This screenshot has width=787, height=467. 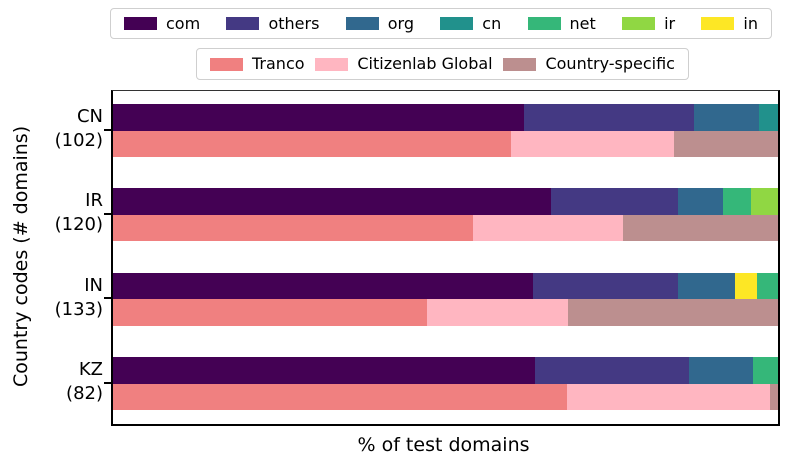 I want to click on bar-segment-ir, so click(x=764, y=201).